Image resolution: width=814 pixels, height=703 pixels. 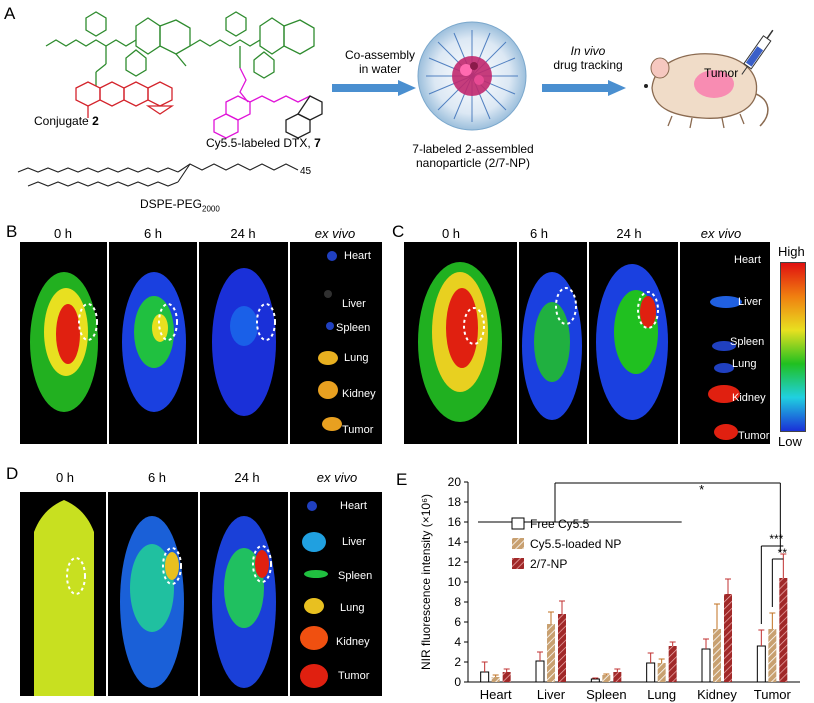 I want to click on bar-2-lung, so click(x=661, y=672).